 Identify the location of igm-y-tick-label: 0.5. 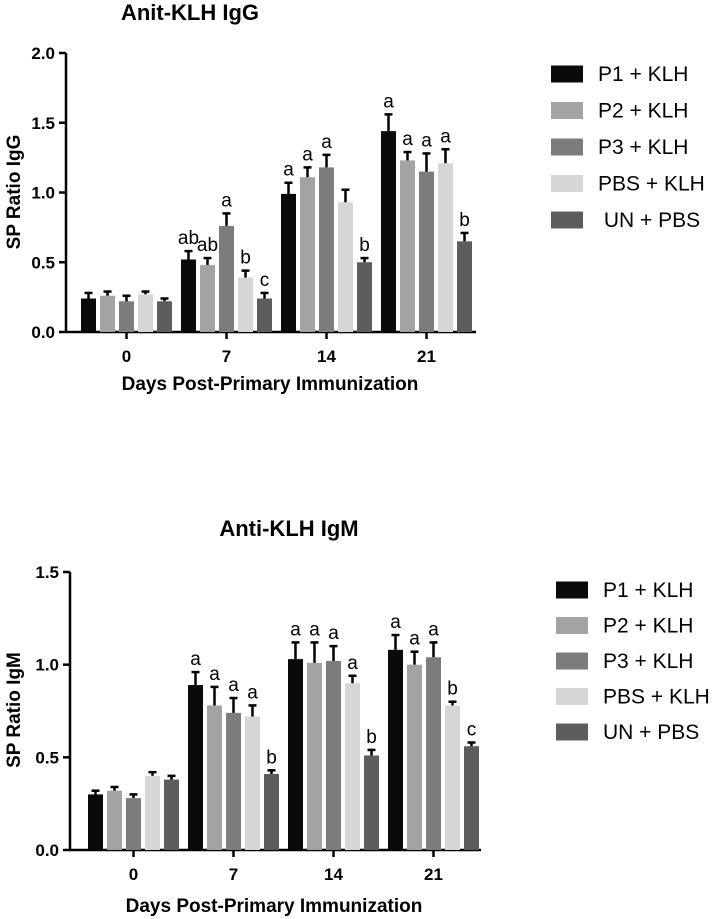
(47, 757).